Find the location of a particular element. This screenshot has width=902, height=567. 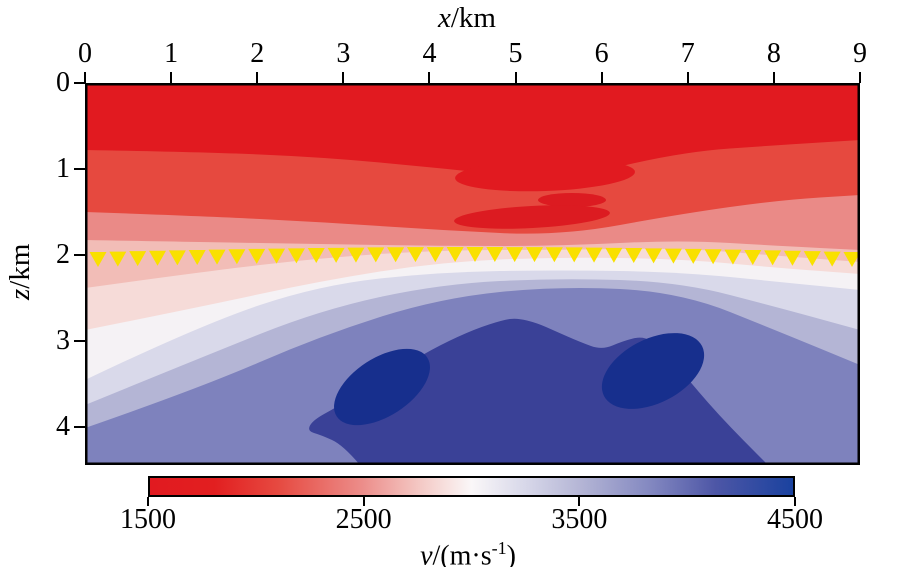

z-tick-label: 0 is located at coordinates (63, 82).